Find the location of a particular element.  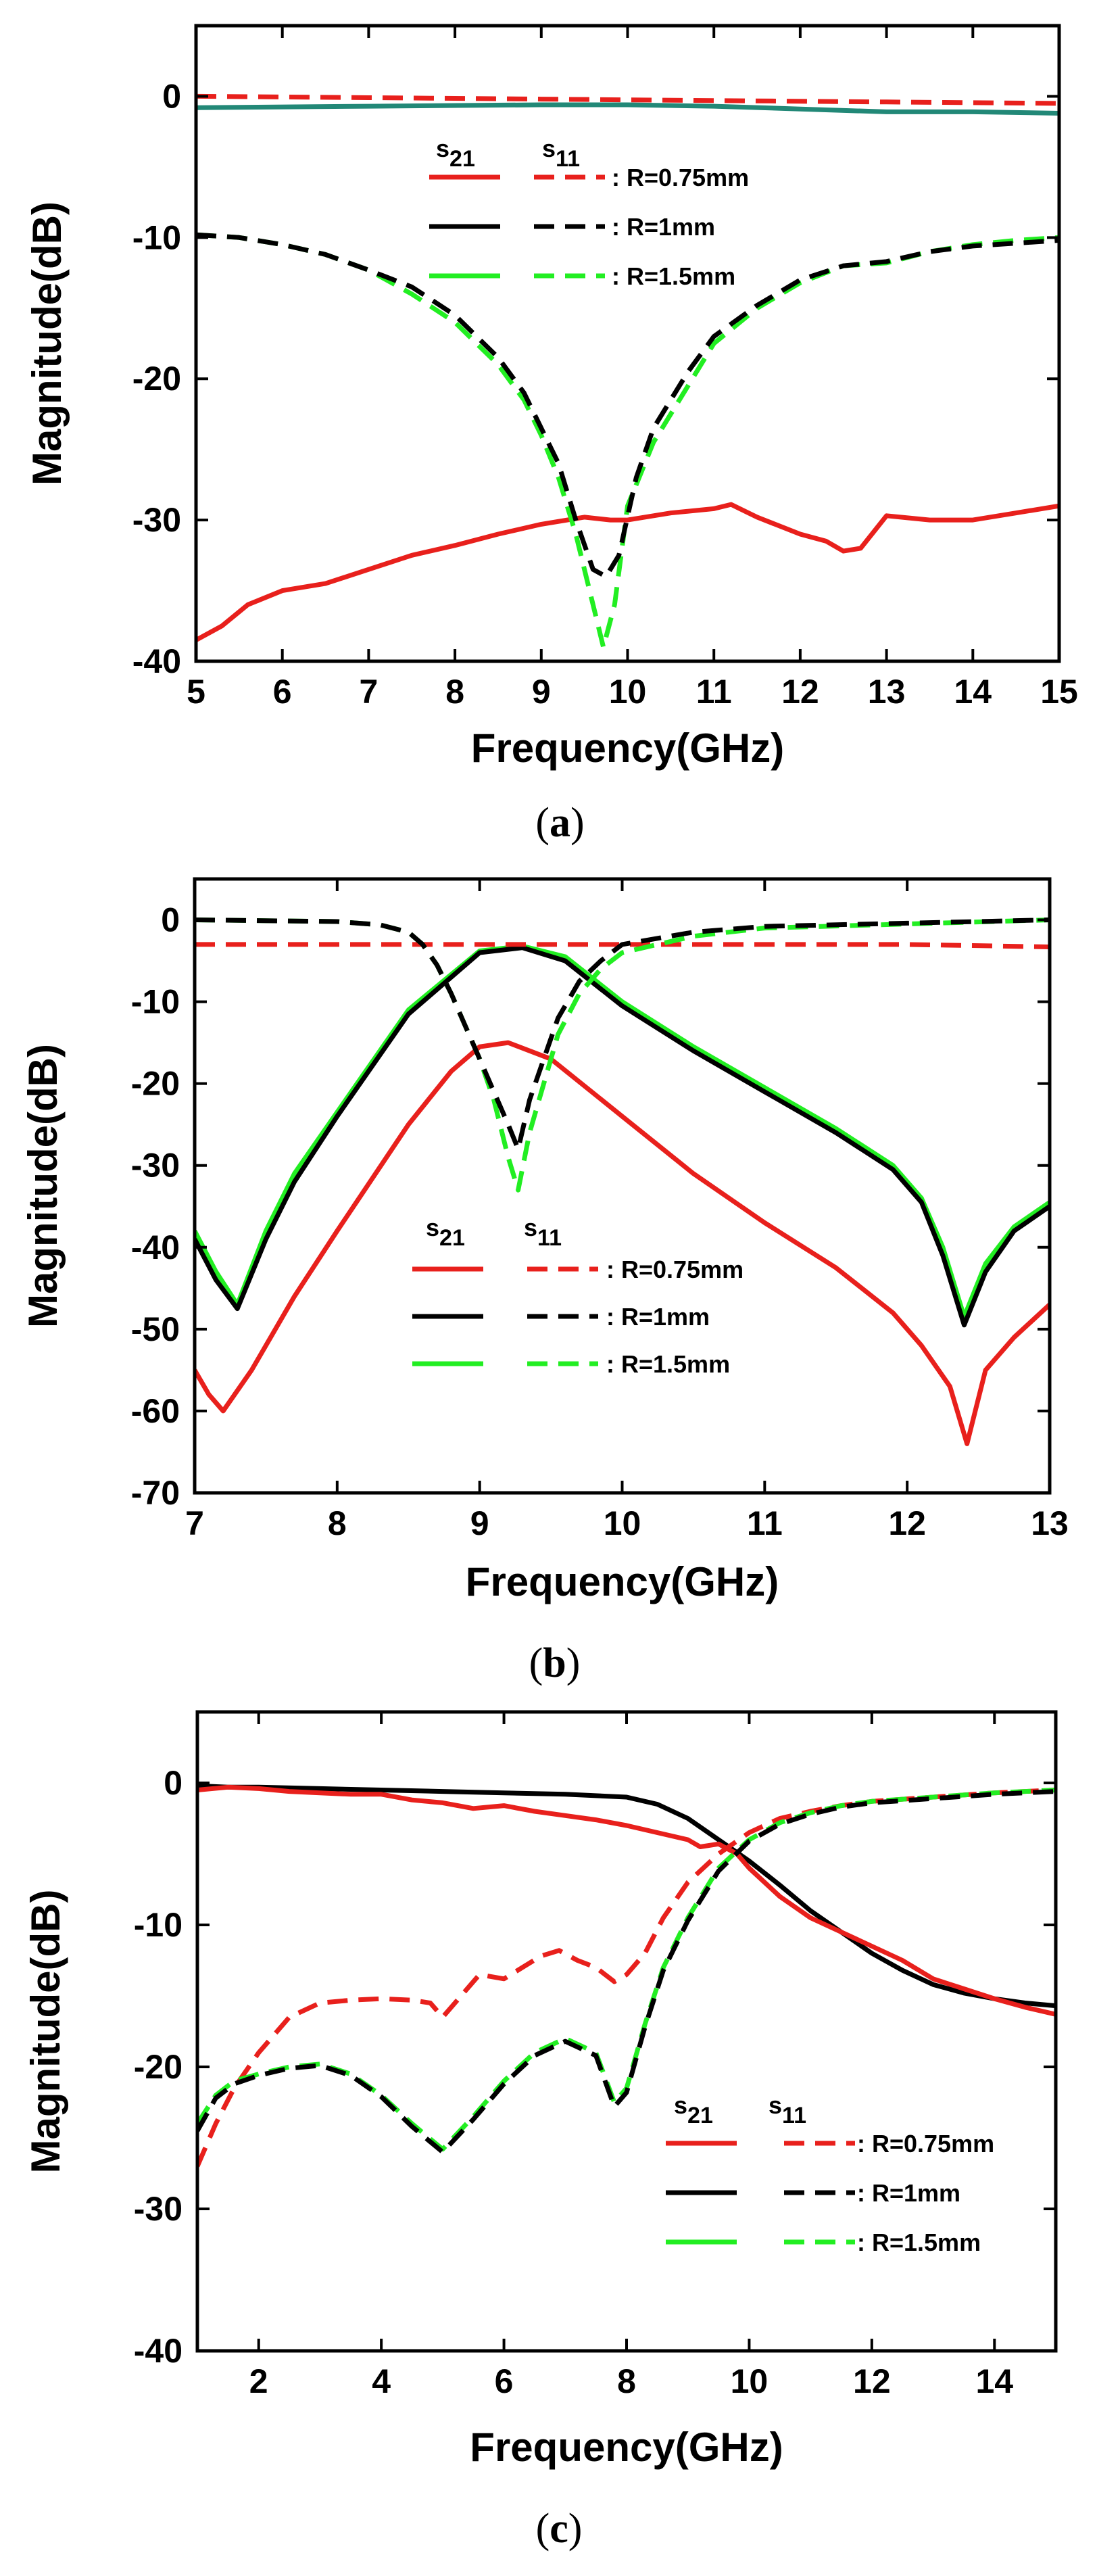

caption-letter: a is located at coordinates (560, 823).